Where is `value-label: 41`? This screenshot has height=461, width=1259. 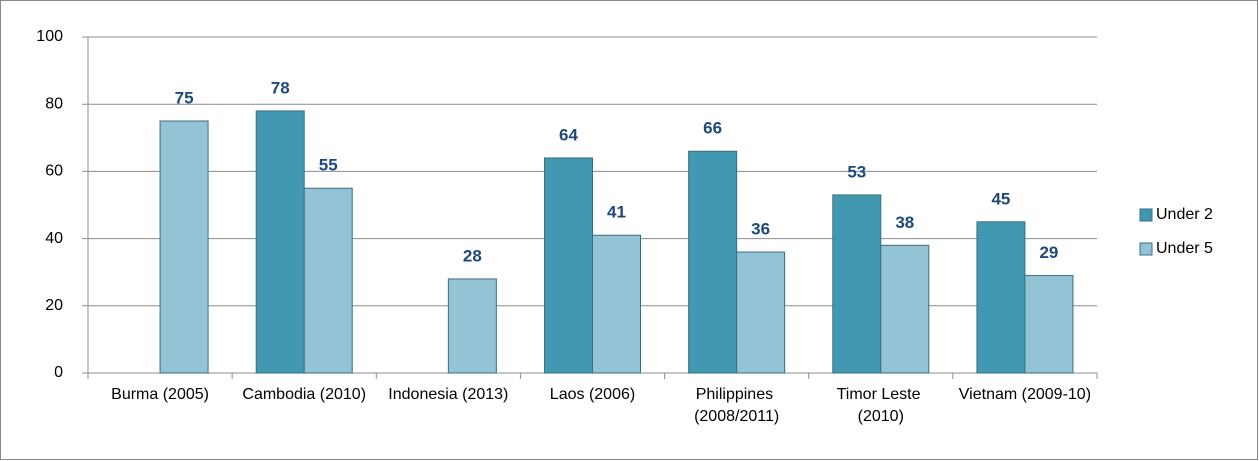 value-label: 41 is located at coordinates (616, 212).